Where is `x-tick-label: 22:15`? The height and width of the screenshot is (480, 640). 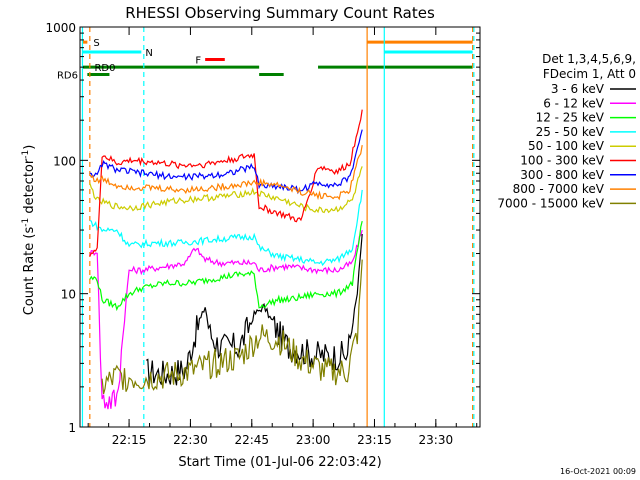 x-tick-label: 22:15 is located at coordinates (129, 440).